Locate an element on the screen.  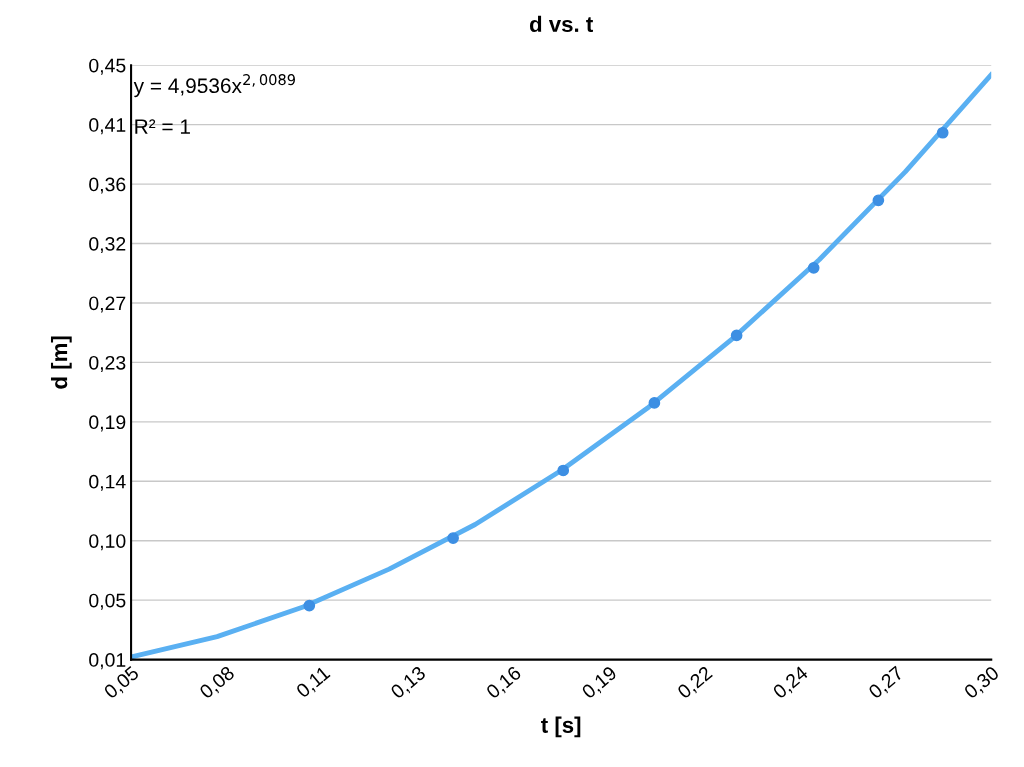
y-tick-label: 0,10 is located at coordinates (107, 542).